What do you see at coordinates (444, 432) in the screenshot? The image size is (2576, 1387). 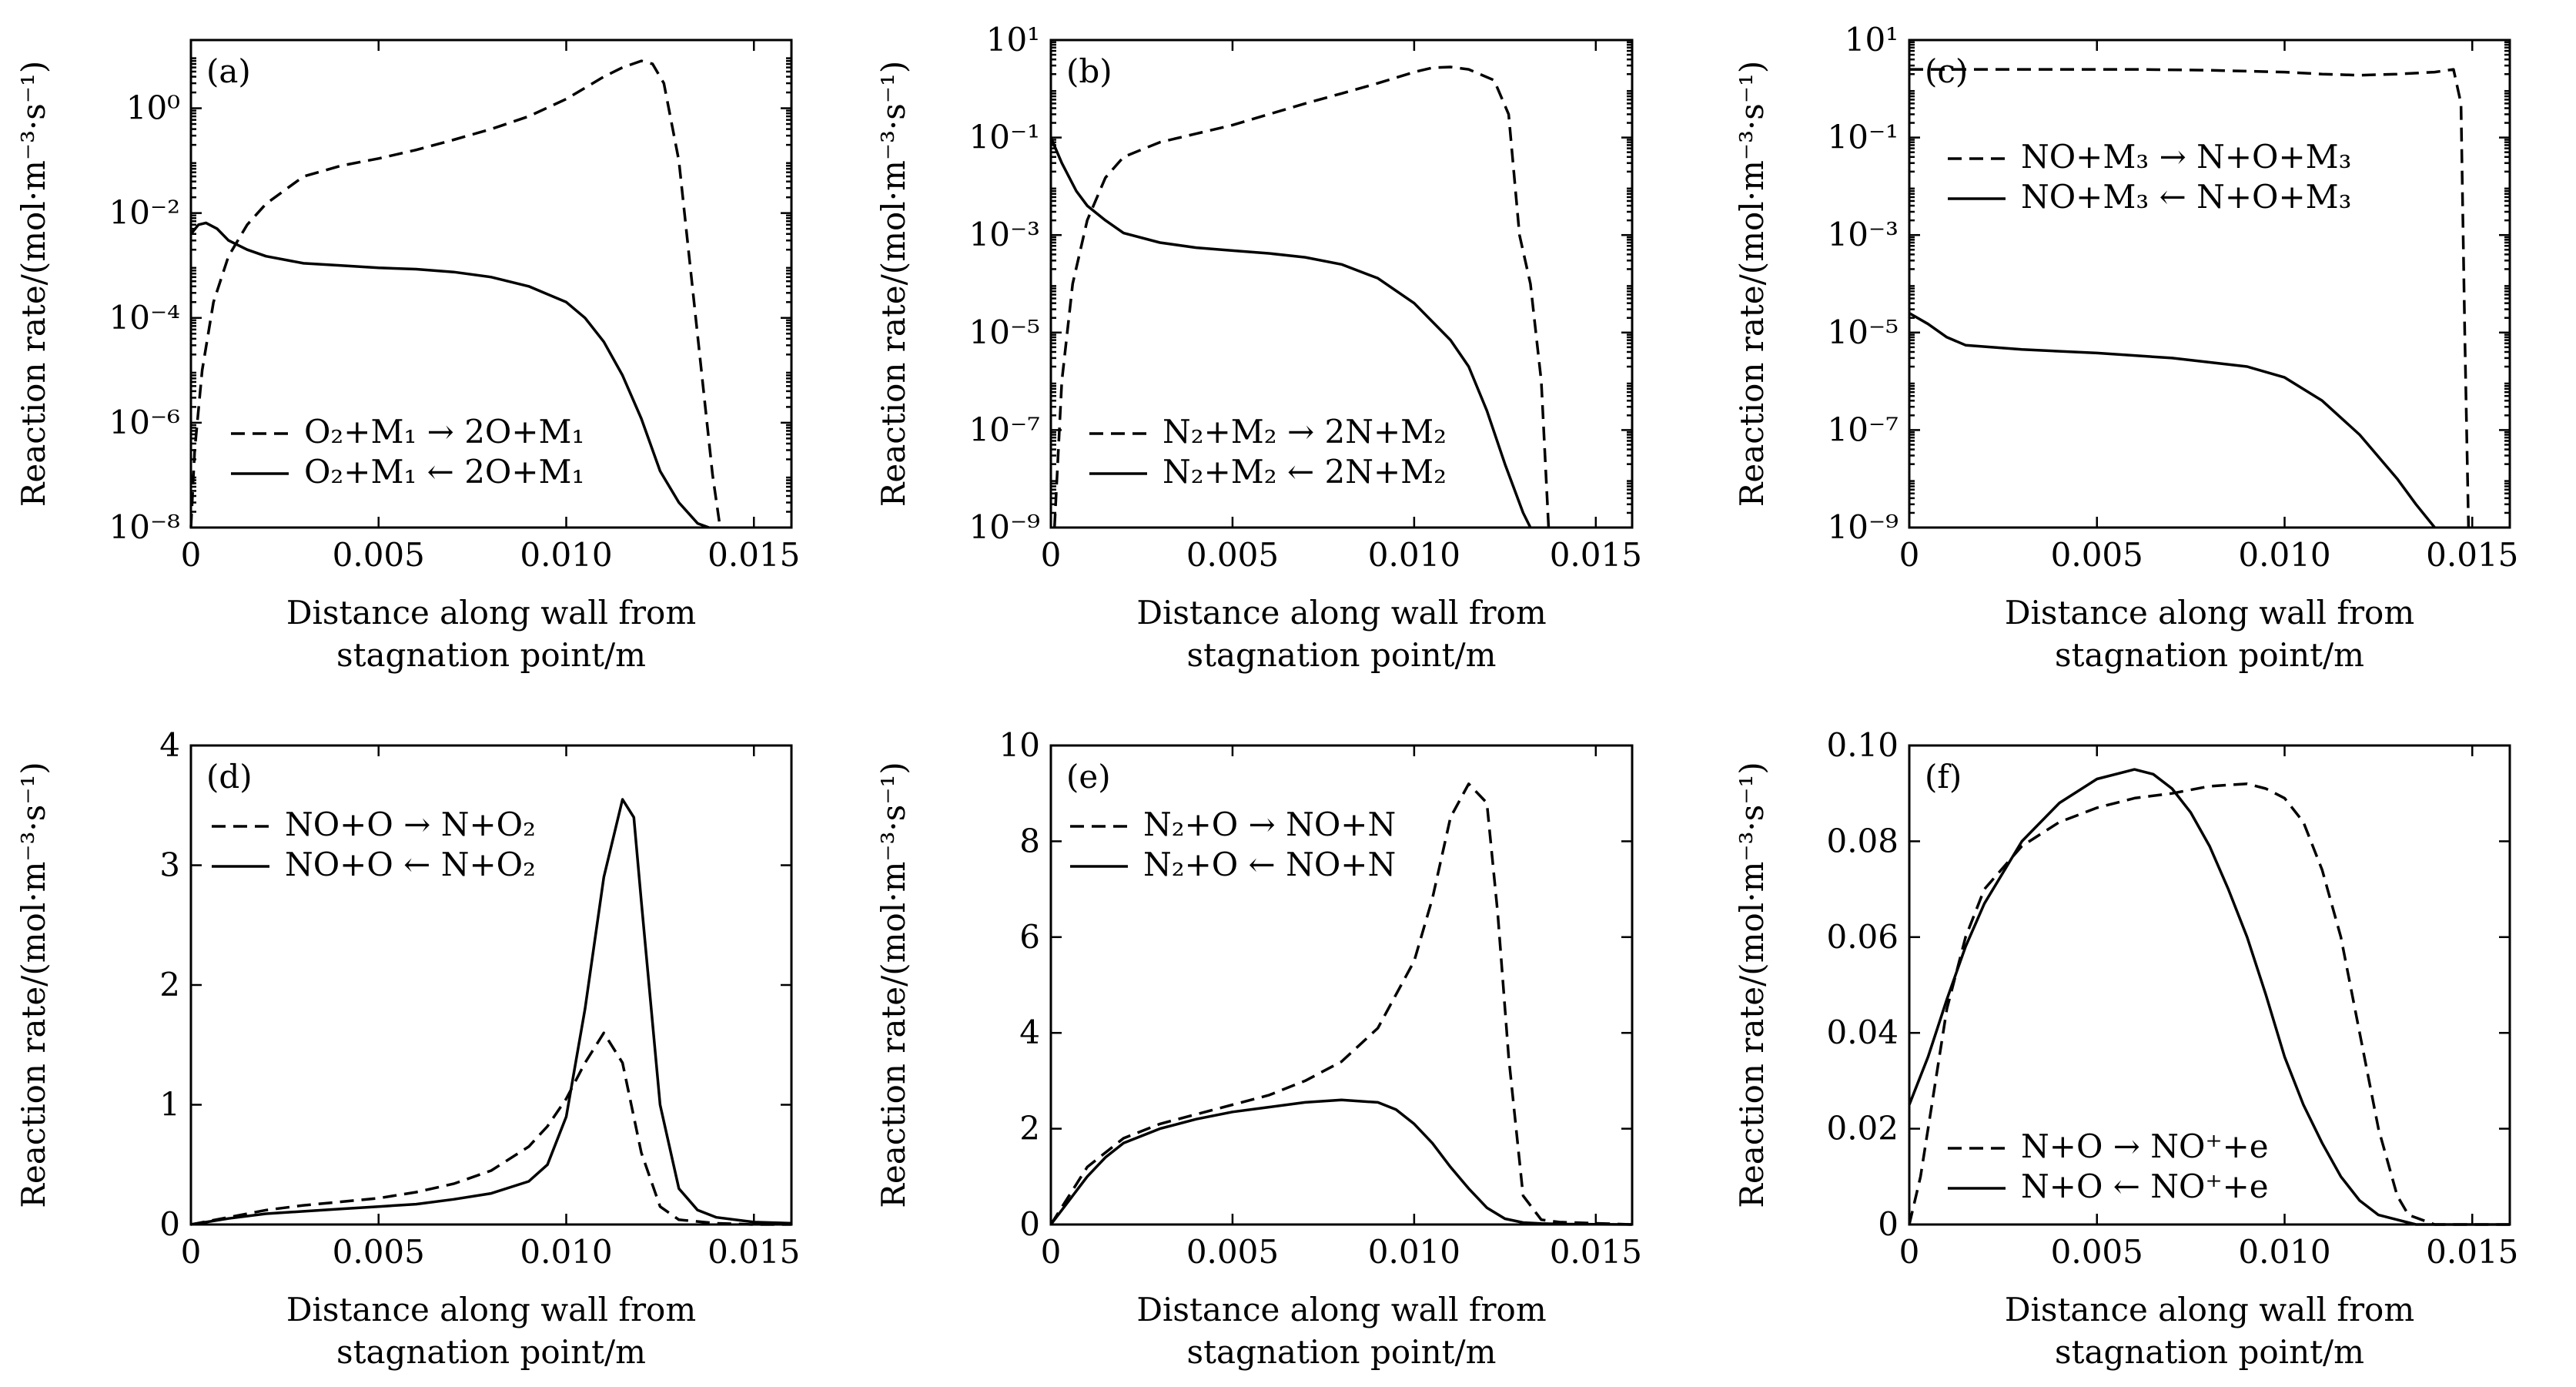 I see `legend-entry: O₂+M₁ → 2O+M₁` at bounding box center [444, 432].